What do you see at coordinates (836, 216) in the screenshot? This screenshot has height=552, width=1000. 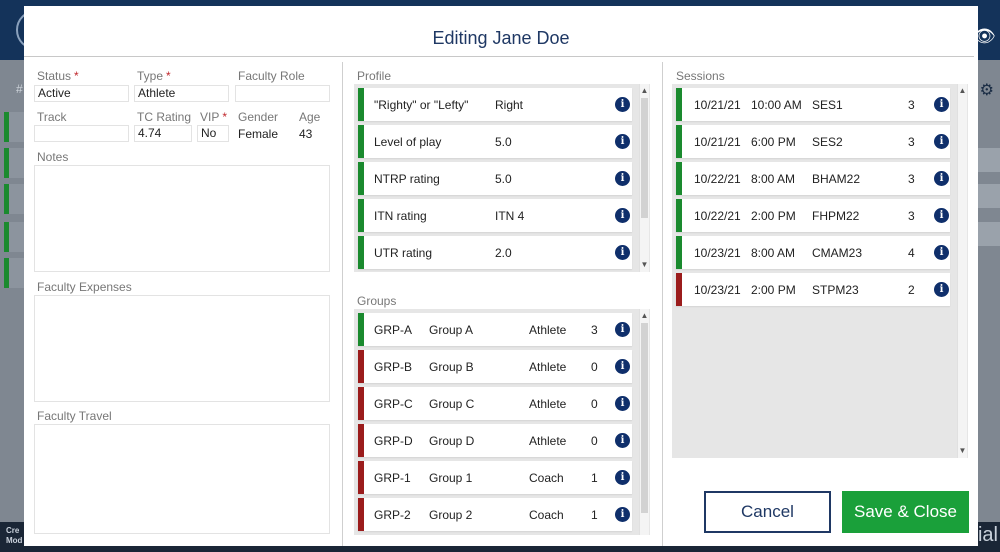 I see `session-code: FHPM22` at bounding box center [836, 216].